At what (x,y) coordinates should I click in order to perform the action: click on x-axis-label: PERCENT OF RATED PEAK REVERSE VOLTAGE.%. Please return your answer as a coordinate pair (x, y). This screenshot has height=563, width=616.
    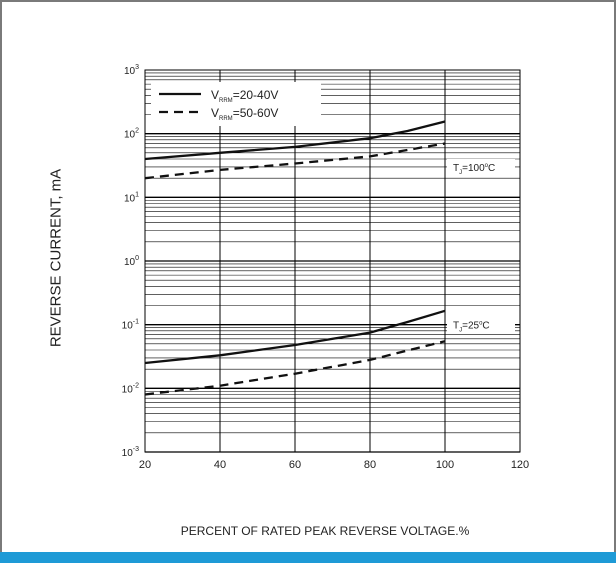
    Looking at the image, I should click on (325, 531).